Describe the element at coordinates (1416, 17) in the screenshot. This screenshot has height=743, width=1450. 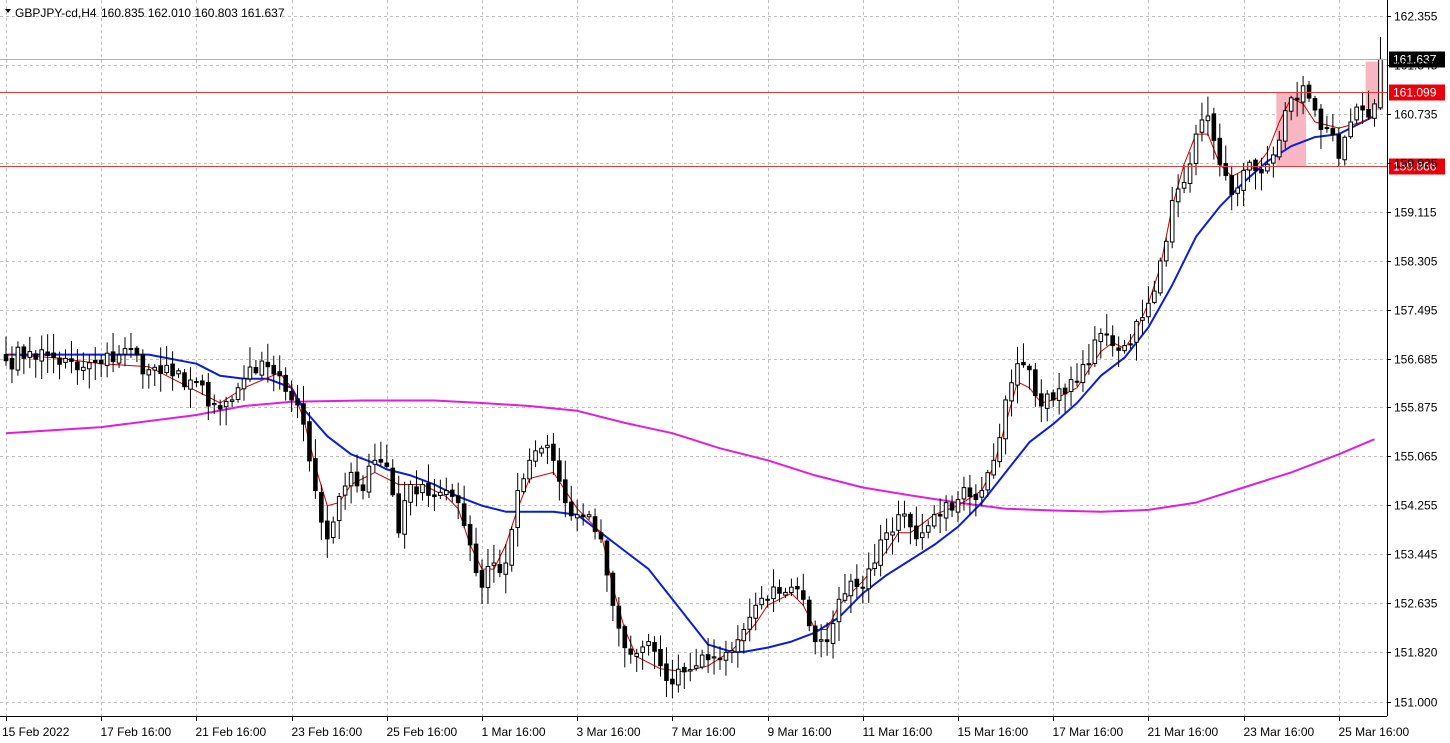
I see `price-tick-label: 162.355` at that location.